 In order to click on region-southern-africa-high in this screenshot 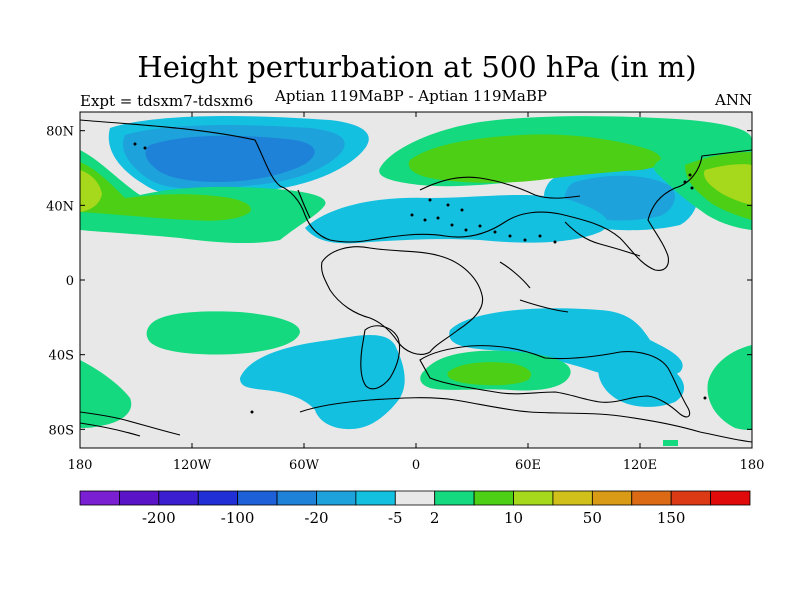, I will do `click(495, 370)`.